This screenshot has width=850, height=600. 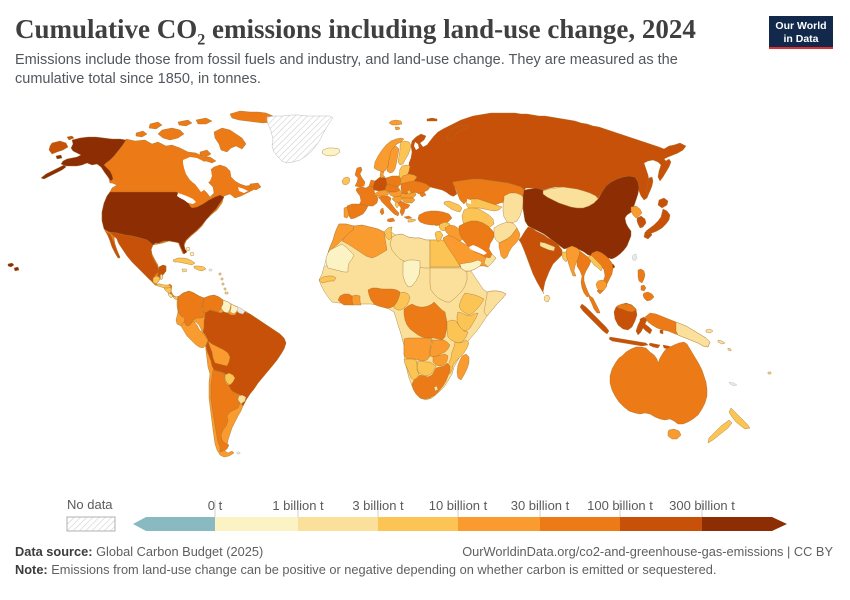 What do you see at coordinates (378, 505) in the screenshot?
I see `svg-text: 3 billion t` at bounding box center [378, 505].